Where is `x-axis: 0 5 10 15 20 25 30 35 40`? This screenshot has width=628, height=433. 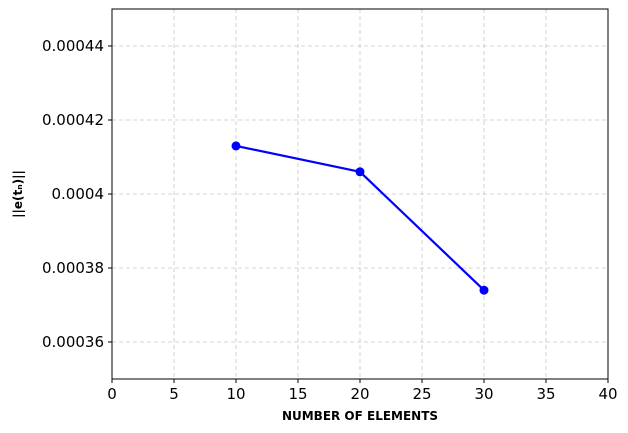
x-axis: 0 5 10 15 20 25 30 35 40 is located at coordinates (362, 391).